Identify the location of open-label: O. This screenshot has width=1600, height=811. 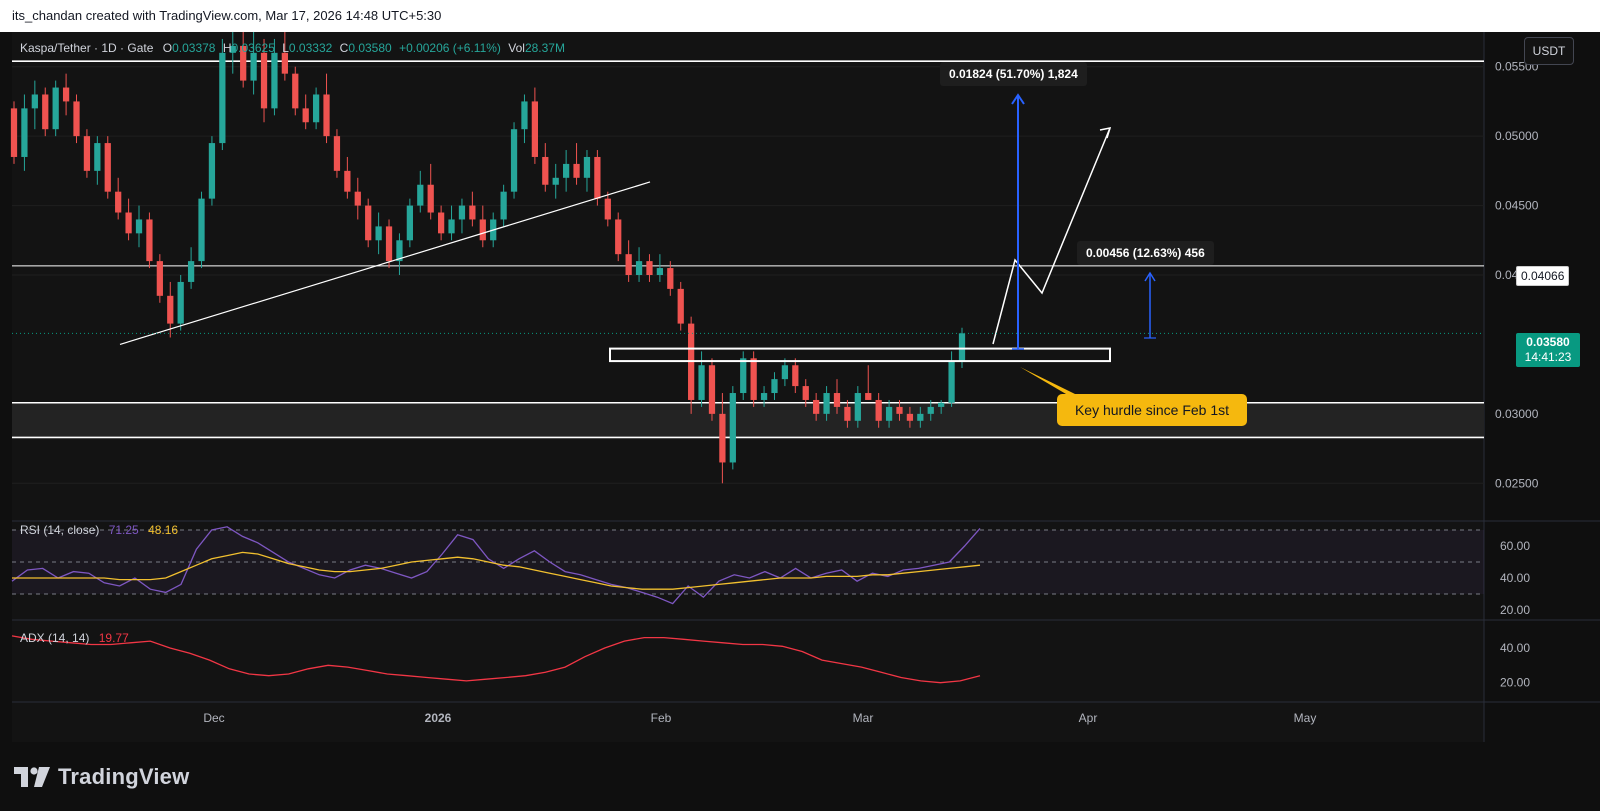
(167, 48).